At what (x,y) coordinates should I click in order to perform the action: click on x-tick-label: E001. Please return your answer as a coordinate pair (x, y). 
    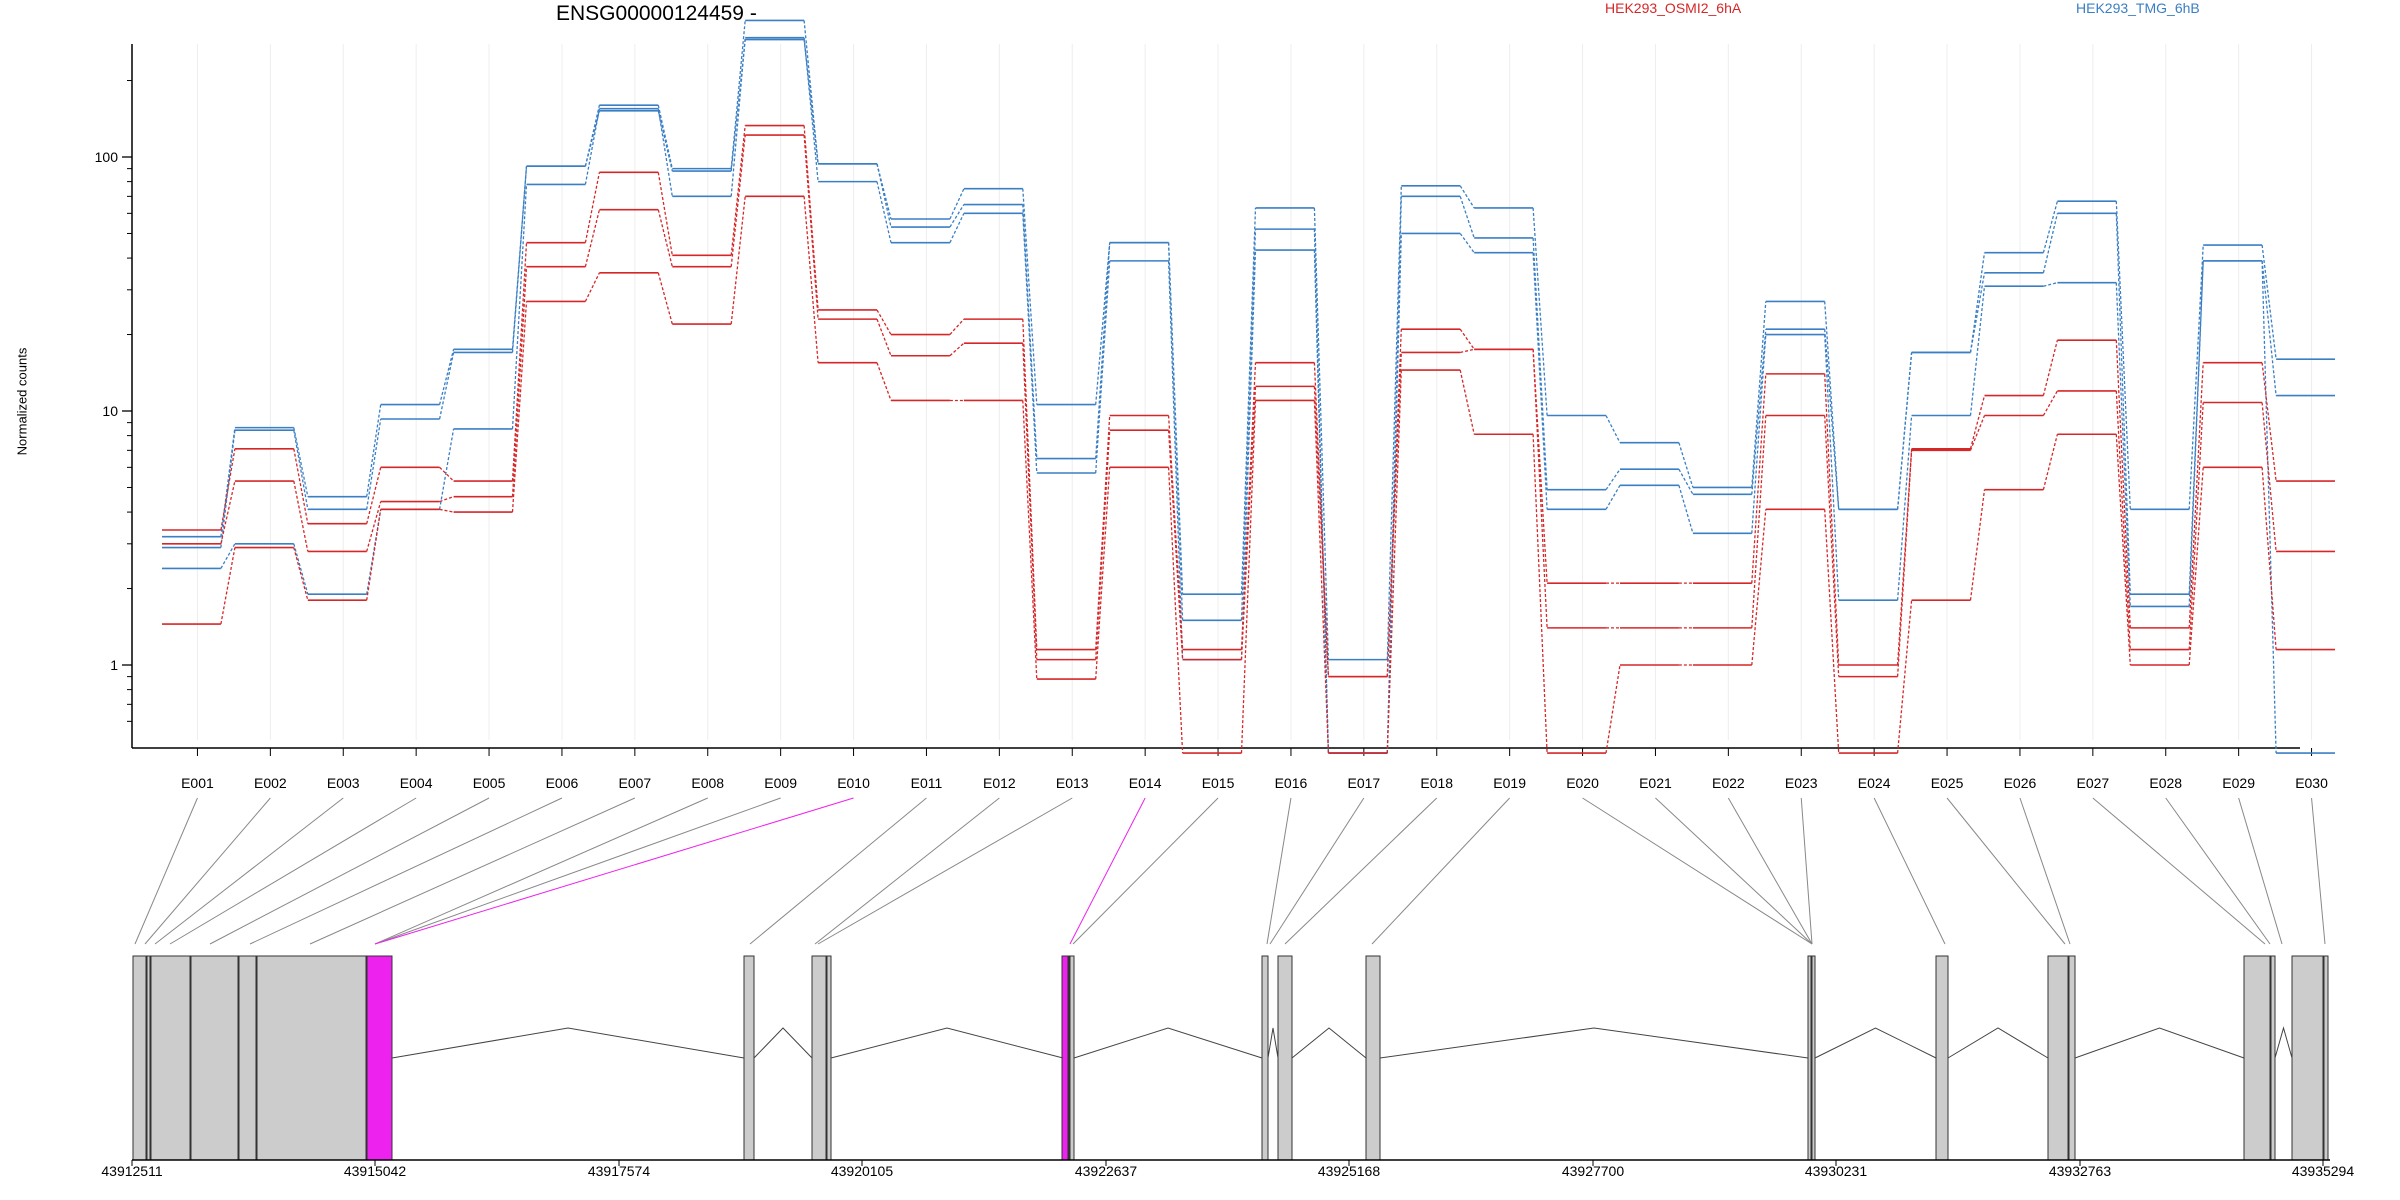
    Looking at the image, I should click on (197, 783).